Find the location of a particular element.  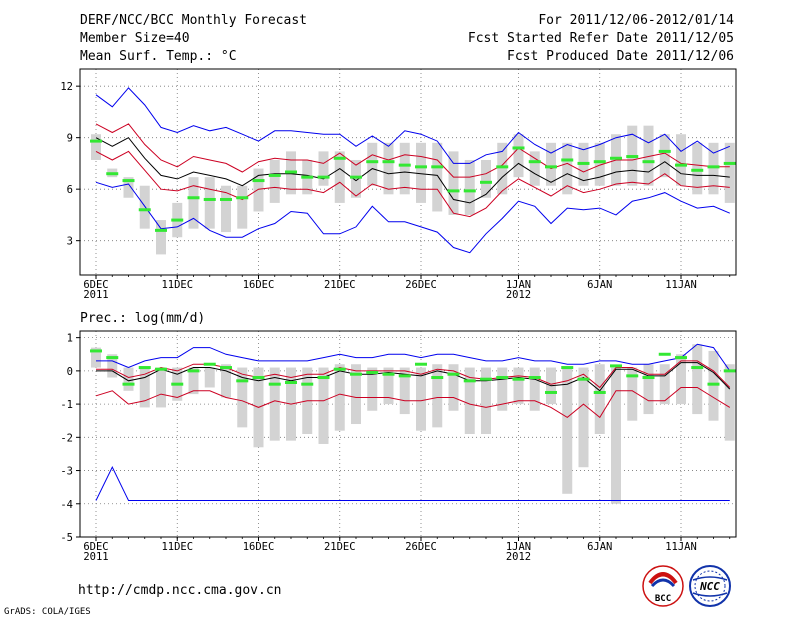

y-tick-label: 6 is located at coordinates (70, 190).